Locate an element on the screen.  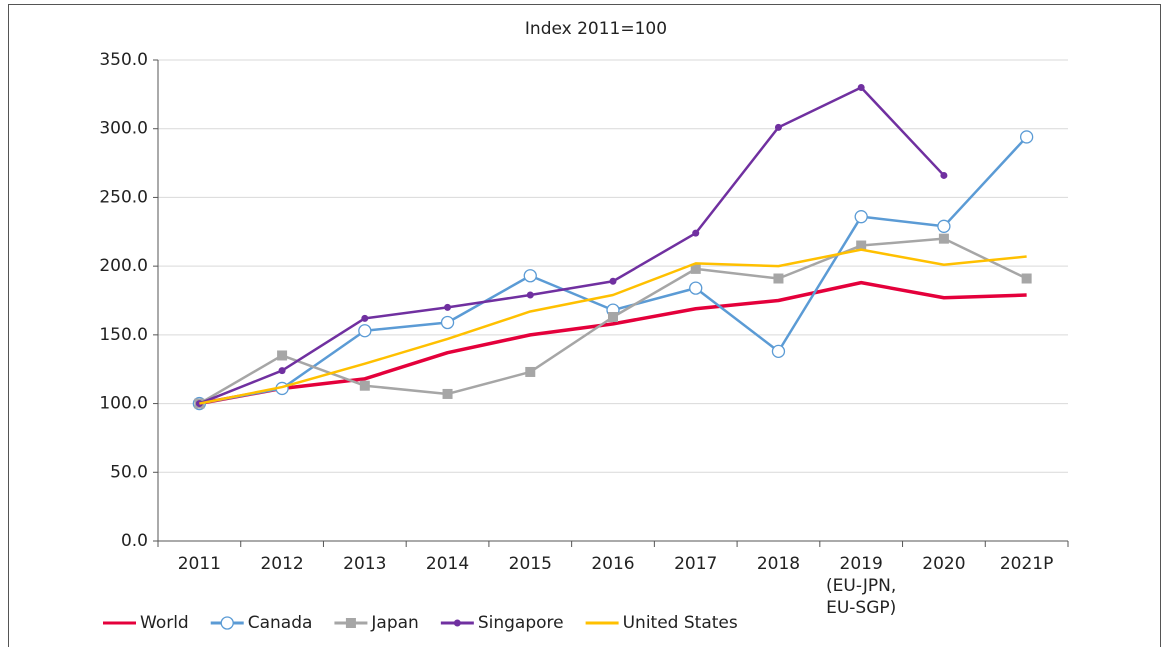
y-tick-label: 100.0 is located at coordinates (123, 404).